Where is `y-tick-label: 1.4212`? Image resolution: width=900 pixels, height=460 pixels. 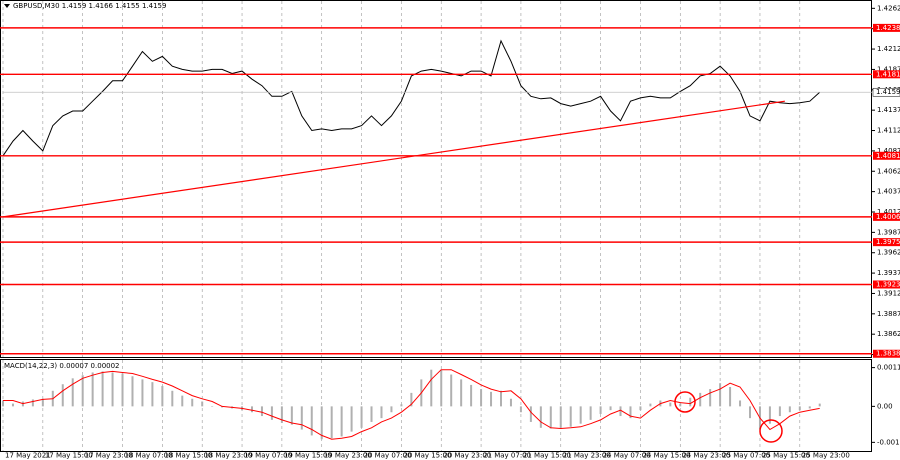 y-tick-label: 1.4212 is located at coordinates (888, 49).